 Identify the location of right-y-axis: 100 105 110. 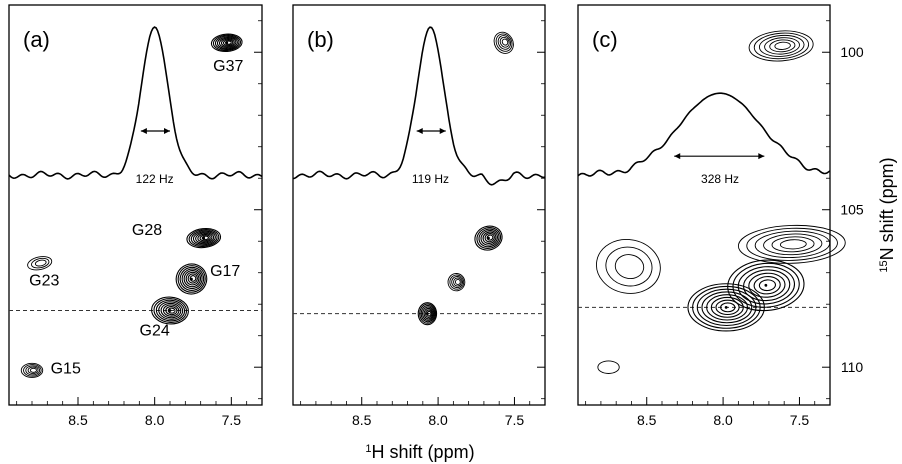
(852, 209).